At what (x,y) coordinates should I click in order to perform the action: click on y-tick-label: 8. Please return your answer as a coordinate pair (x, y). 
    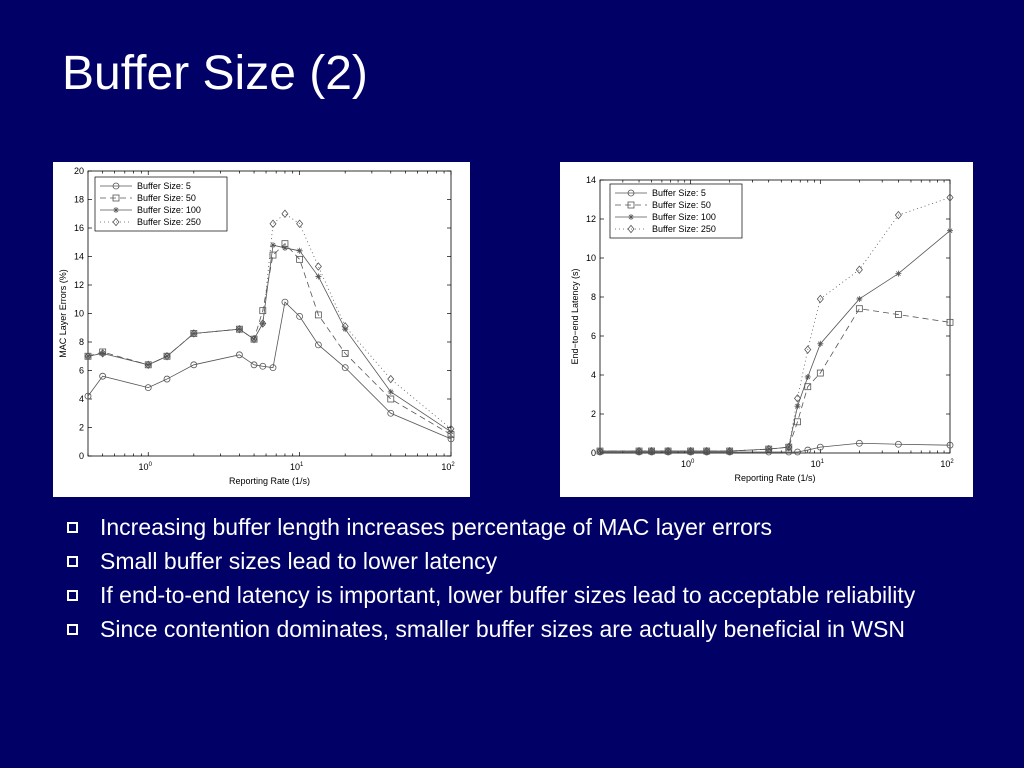
    Looking at the image, I should click on (593, 297).